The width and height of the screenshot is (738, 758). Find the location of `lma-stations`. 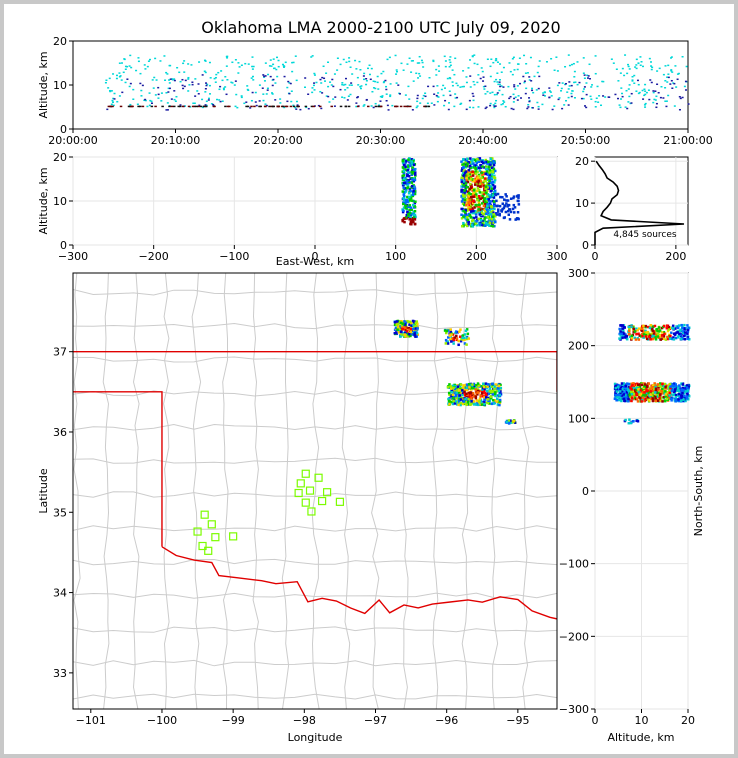

lma-stations is located at coordinates (269, 512).